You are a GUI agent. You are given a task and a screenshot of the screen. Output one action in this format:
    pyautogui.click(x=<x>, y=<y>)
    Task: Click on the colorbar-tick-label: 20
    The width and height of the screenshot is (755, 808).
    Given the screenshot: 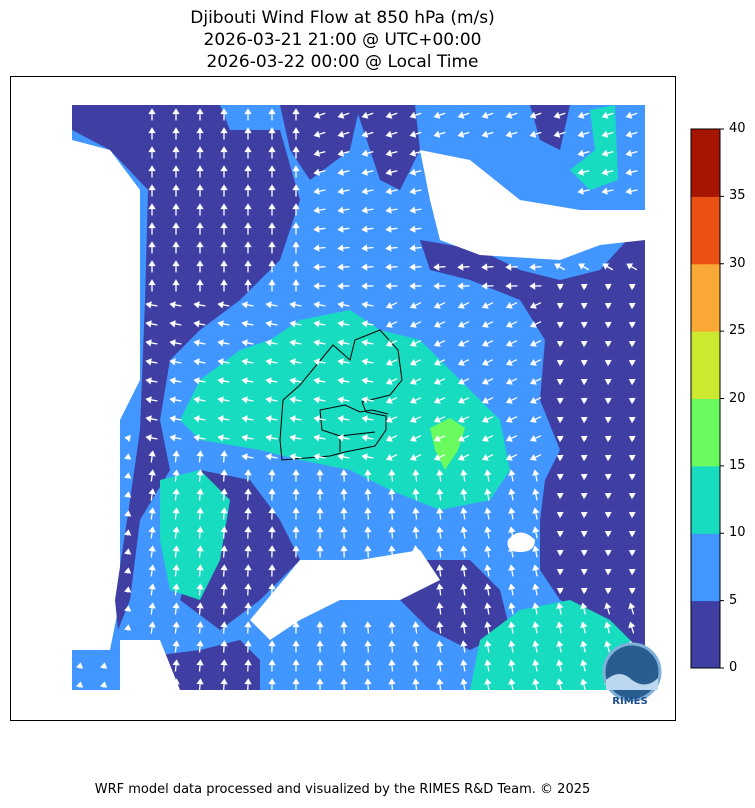 What is the action you would take?
    pyautogui.click(x=737, y=398)
    